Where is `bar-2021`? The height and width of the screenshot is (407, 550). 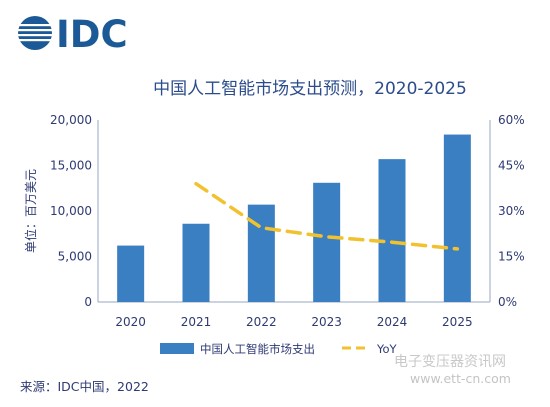
bar-2021 is located at coordinates (196, 262).